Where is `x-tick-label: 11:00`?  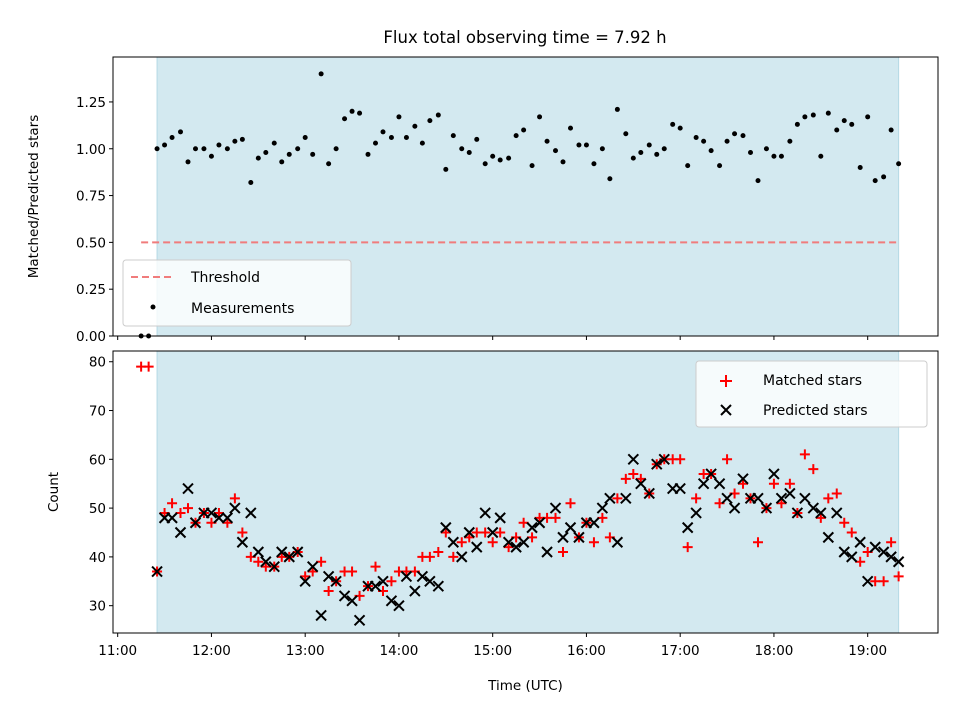
x-tick-label: 11:00 is located at coordinates (117, 651).